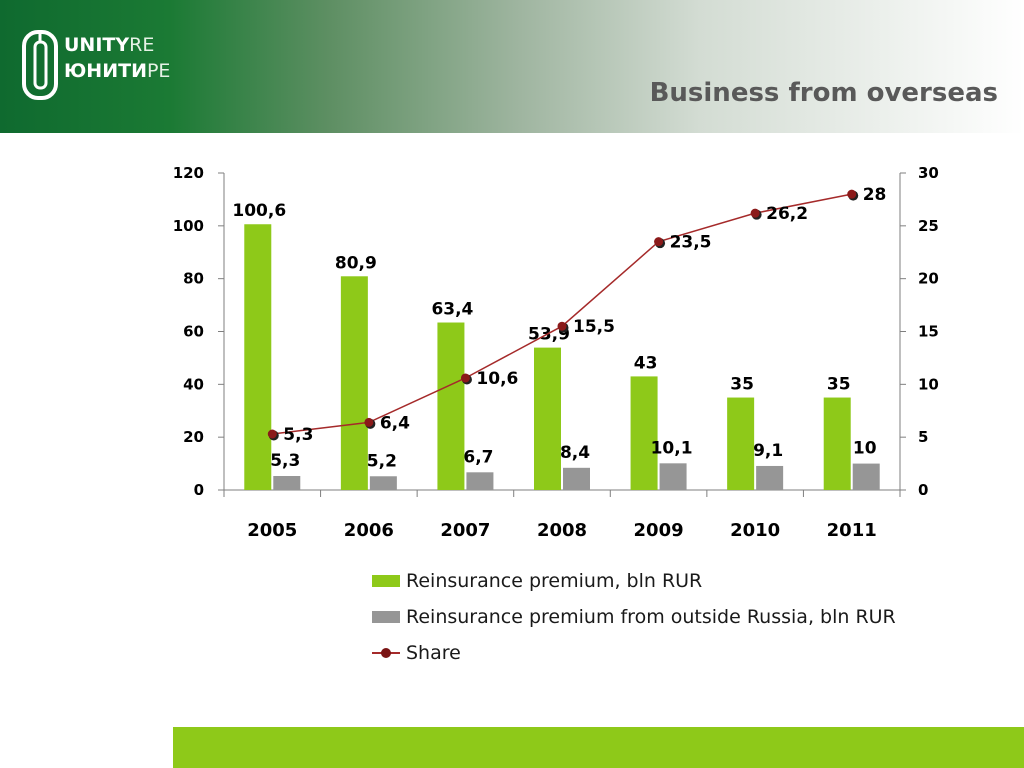  Describe the element at coordinates (852, 530) in the screenshot. I see `x-tick-label: 2011` at that location.